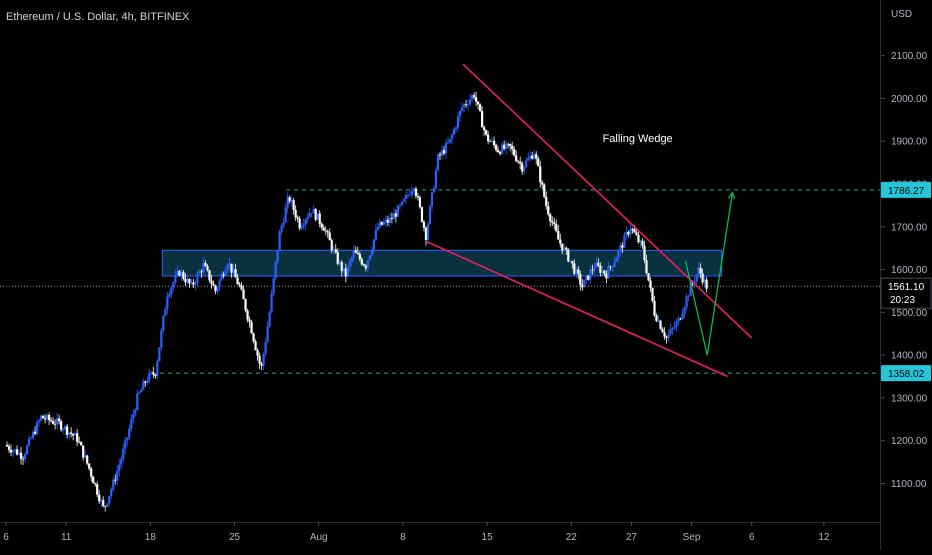 This screenshot has height=555, width=932. Describe the element at coordinates (906, 275) in the screenshot. I see `price-axis` at that location.